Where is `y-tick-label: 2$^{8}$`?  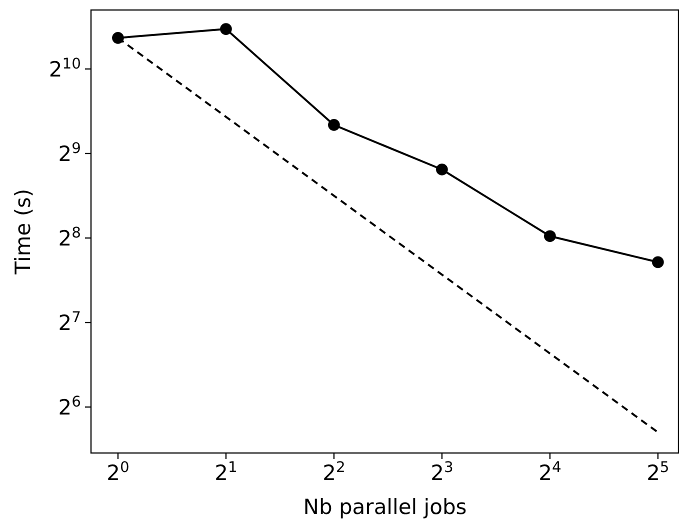
y-tick-label: 2$^{8}$ is located at coordinates (69, 237).